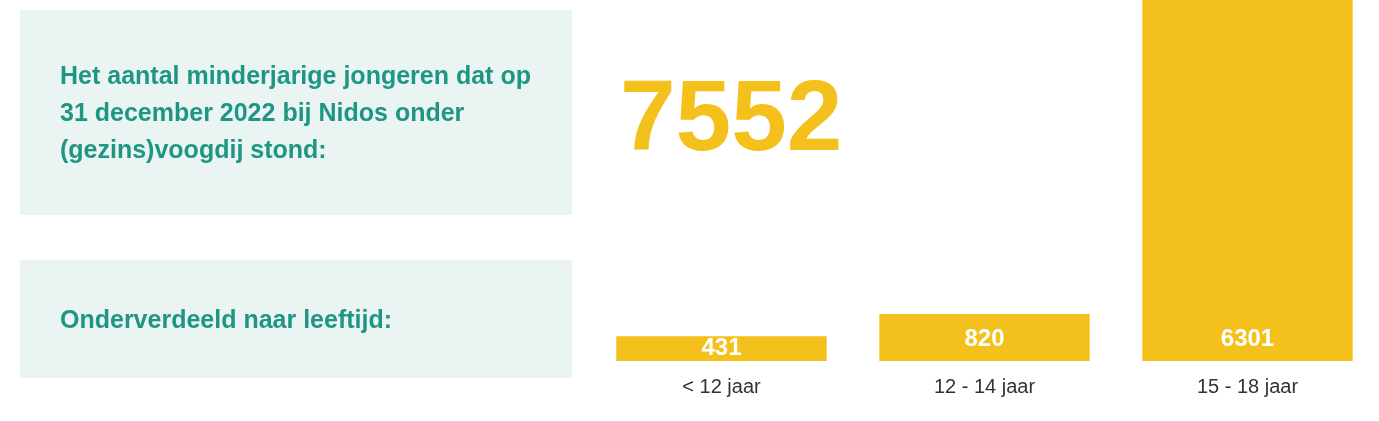  What do you see at coordinates (721, 346) in the screenshot?
I see `data-label: 431` at bounding box center [721, 346].